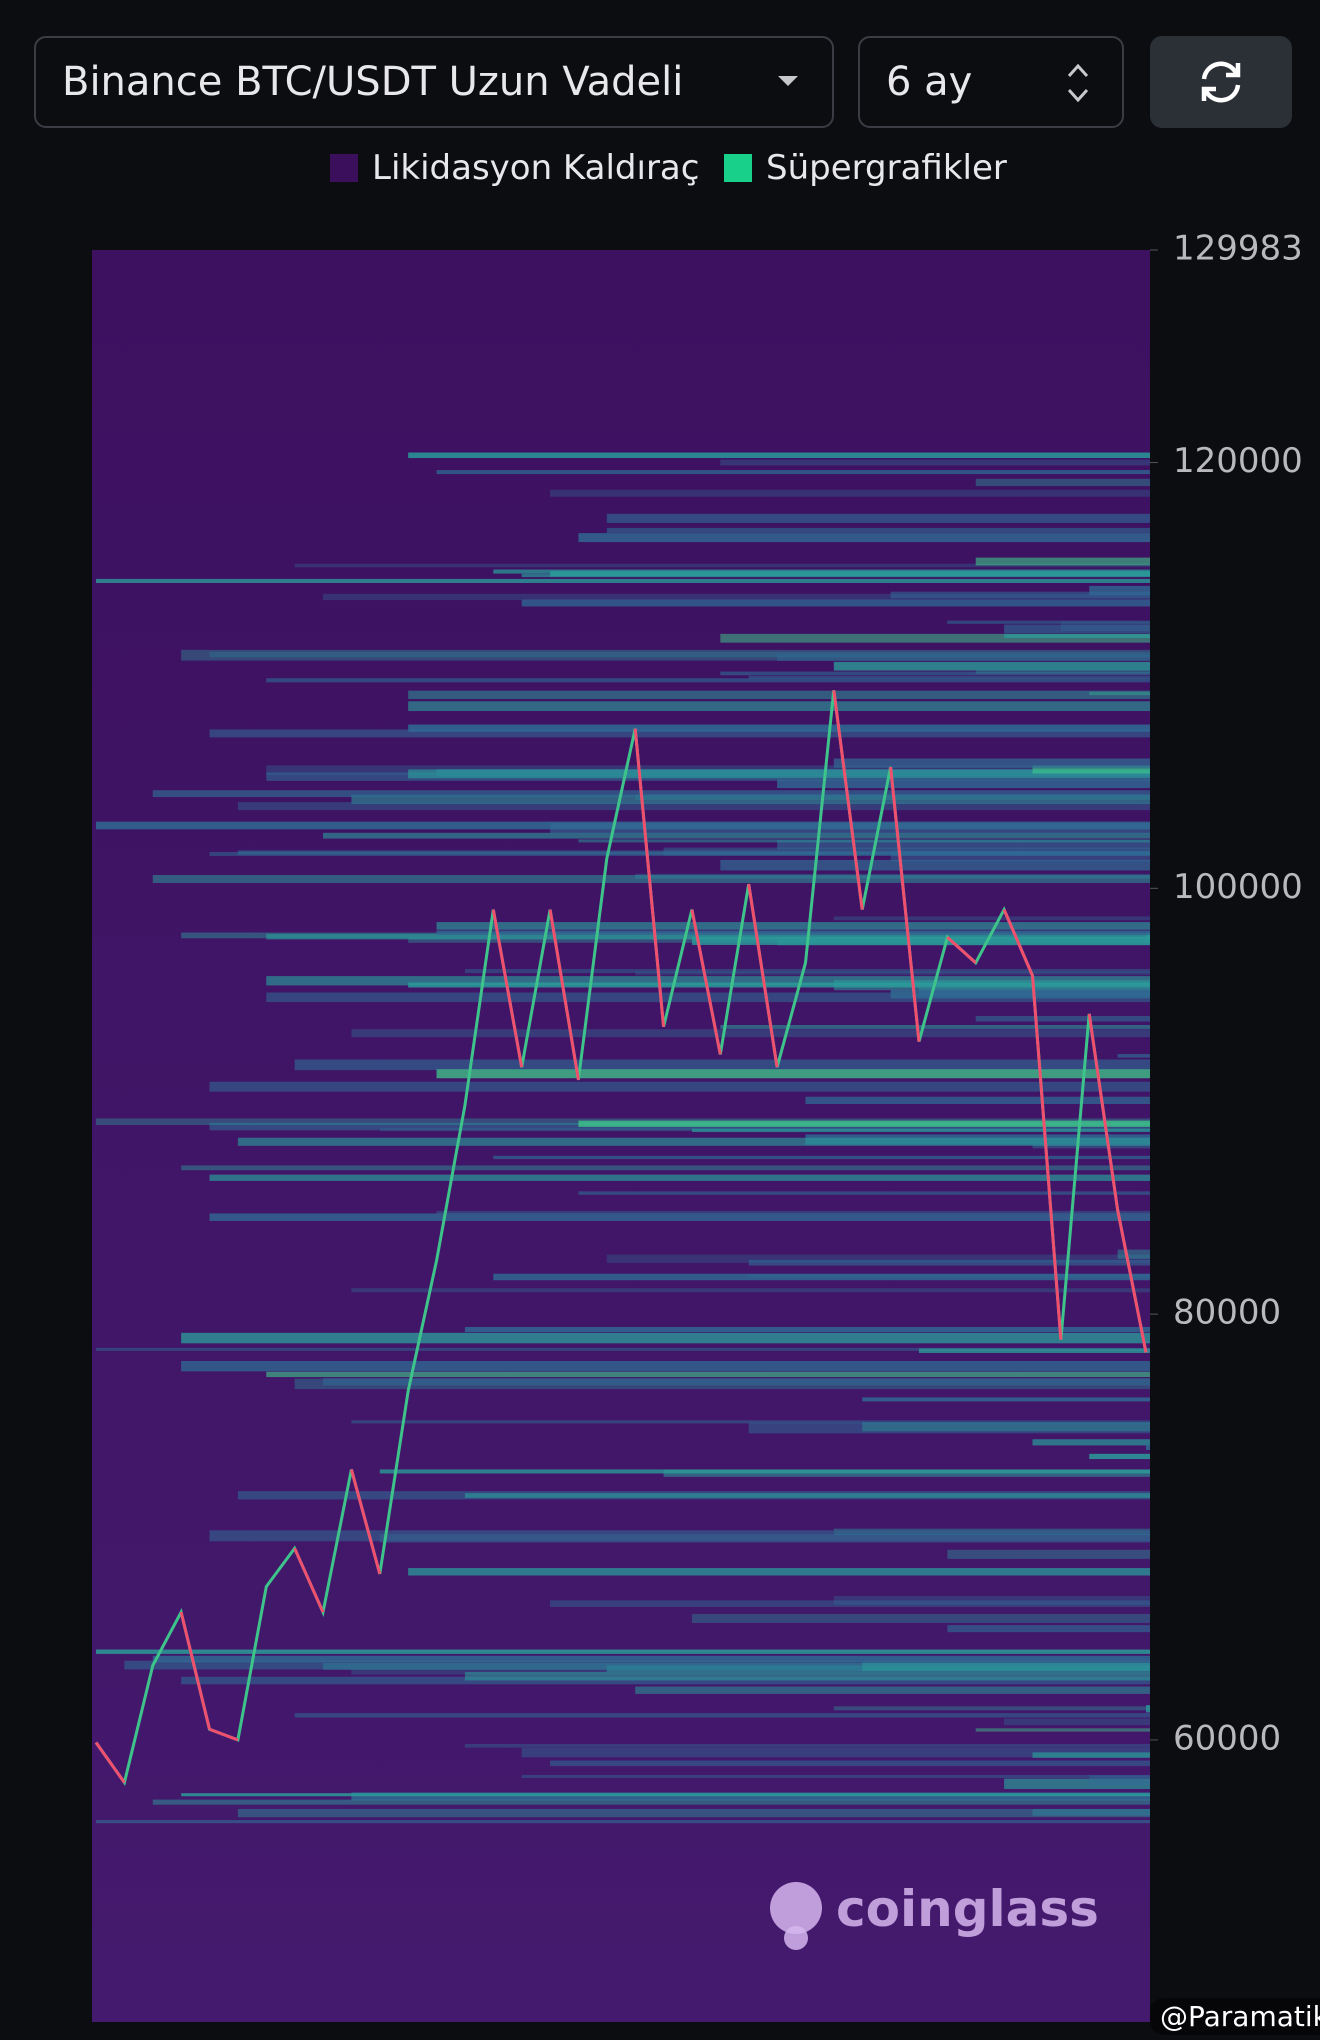 This screenshot has height=2040, width=1320. I want to click on y-tick-label: 60000, so click(1227, 1738).